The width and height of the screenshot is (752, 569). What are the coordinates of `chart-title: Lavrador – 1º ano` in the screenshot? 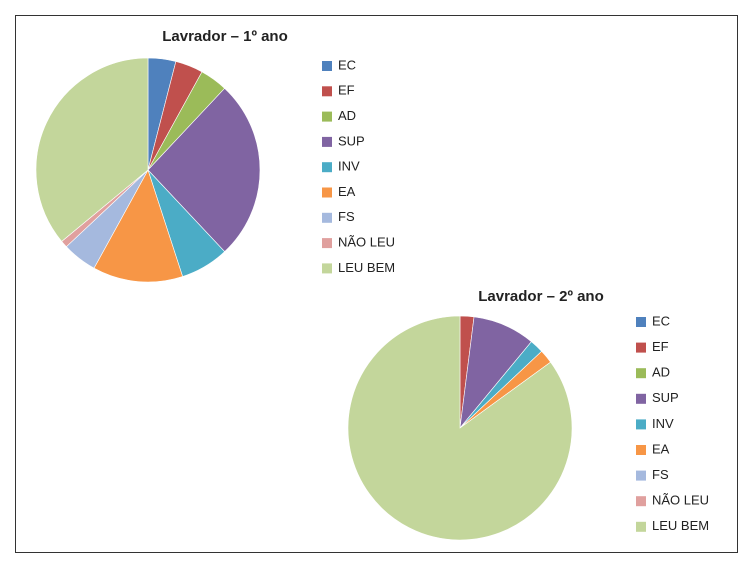 It's located at (225, 36).